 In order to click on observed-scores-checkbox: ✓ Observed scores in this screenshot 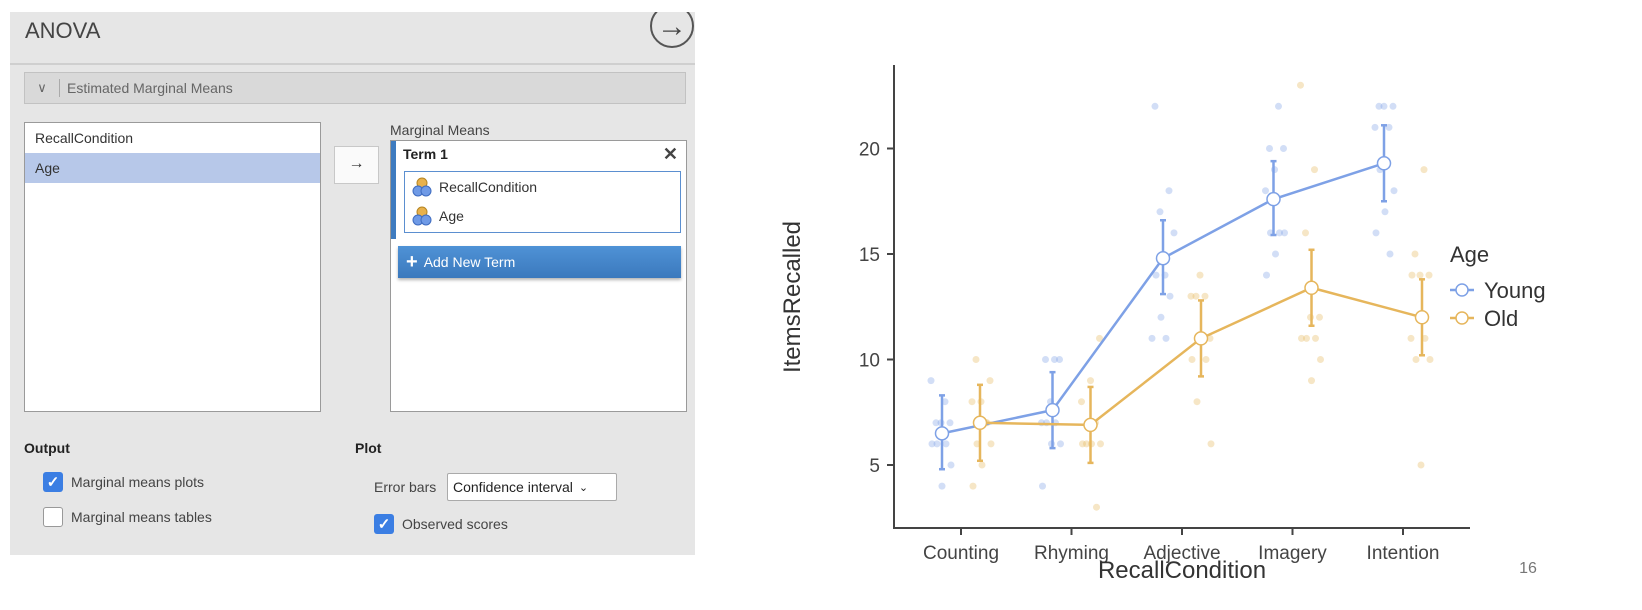, I will do `click(441, 524)`.